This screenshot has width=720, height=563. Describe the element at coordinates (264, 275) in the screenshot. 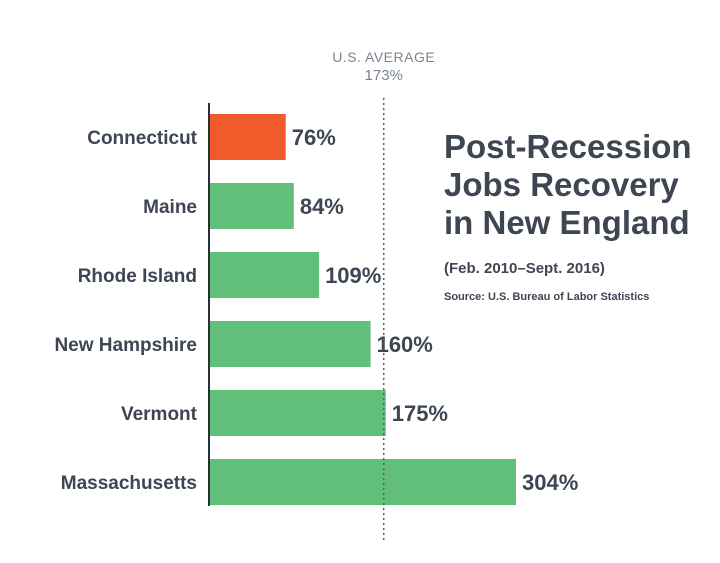

I see `bar-rhode-island` at that location.